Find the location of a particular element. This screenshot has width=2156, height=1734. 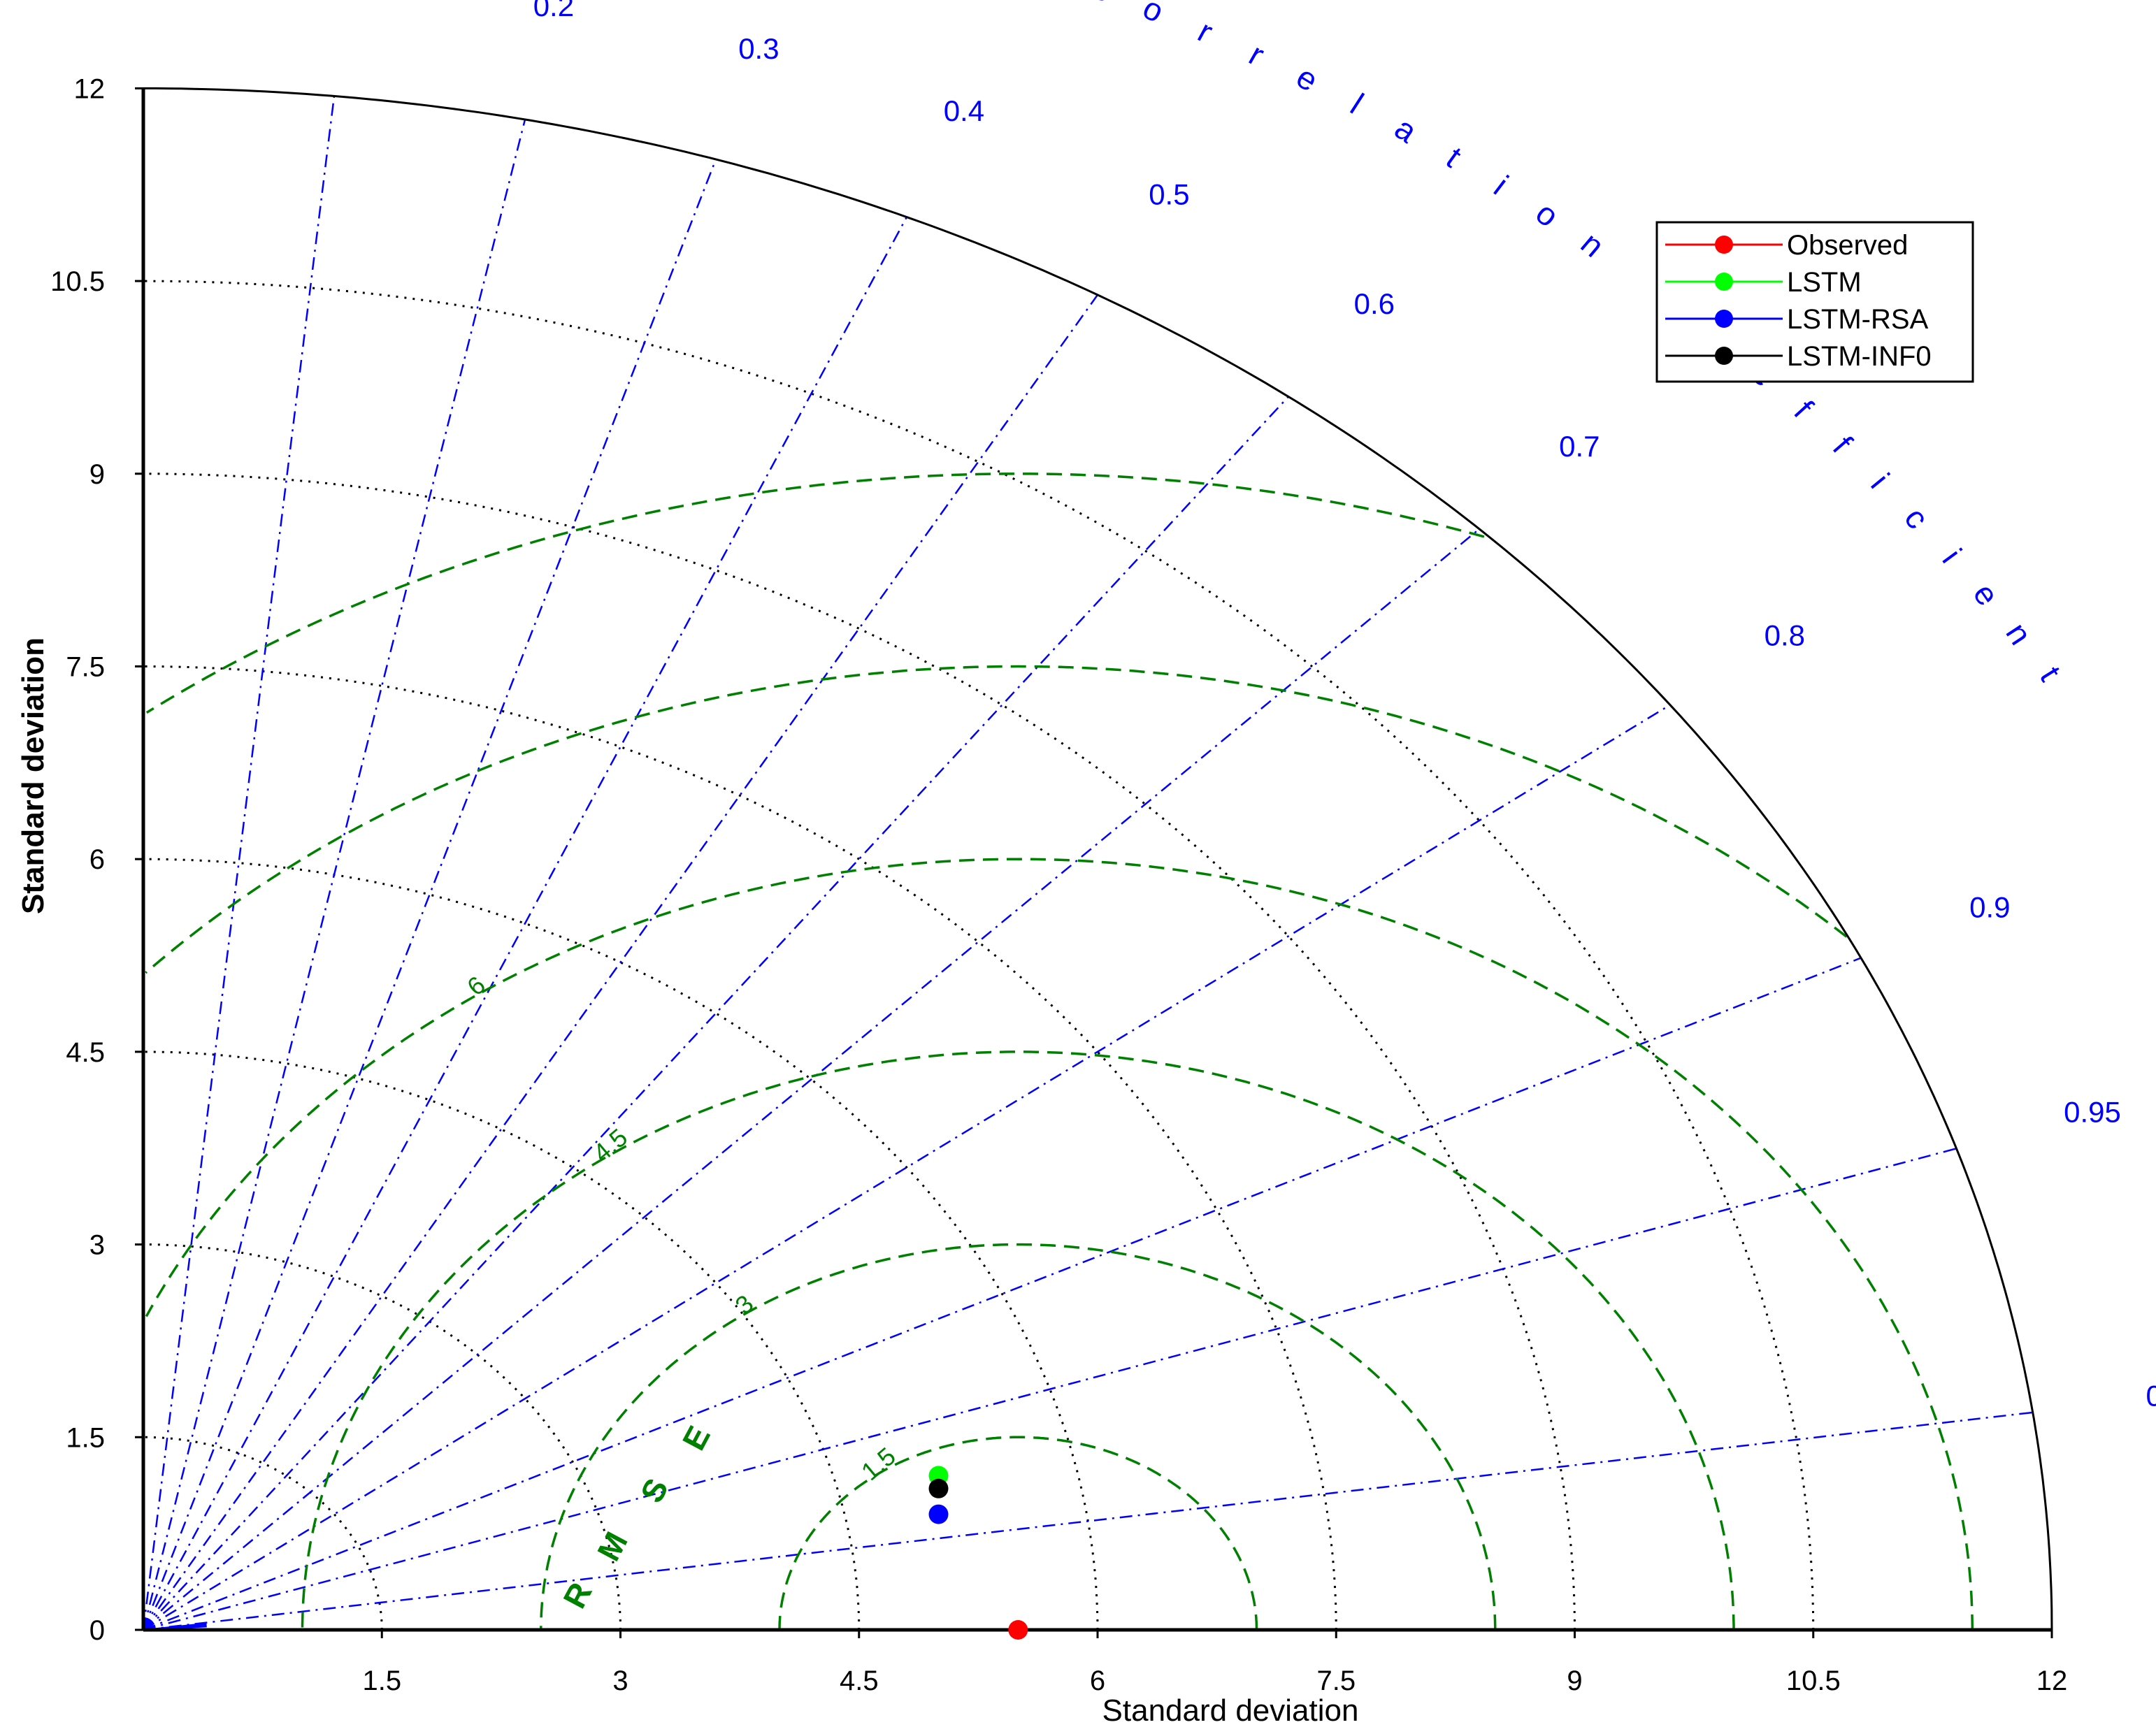

rmse-contour-label: 6 is located at coordinates (476, 986).